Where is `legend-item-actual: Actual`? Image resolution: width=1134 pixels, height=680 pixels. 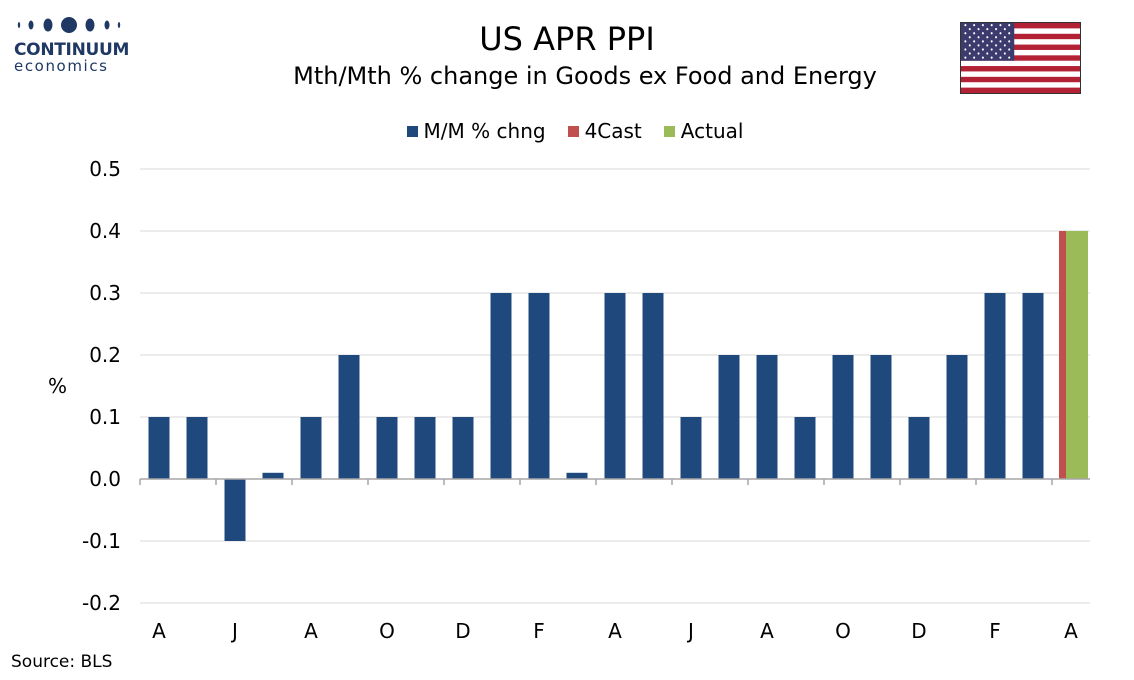 legend-item-actual: Actual is located at coordinates (703, 131).